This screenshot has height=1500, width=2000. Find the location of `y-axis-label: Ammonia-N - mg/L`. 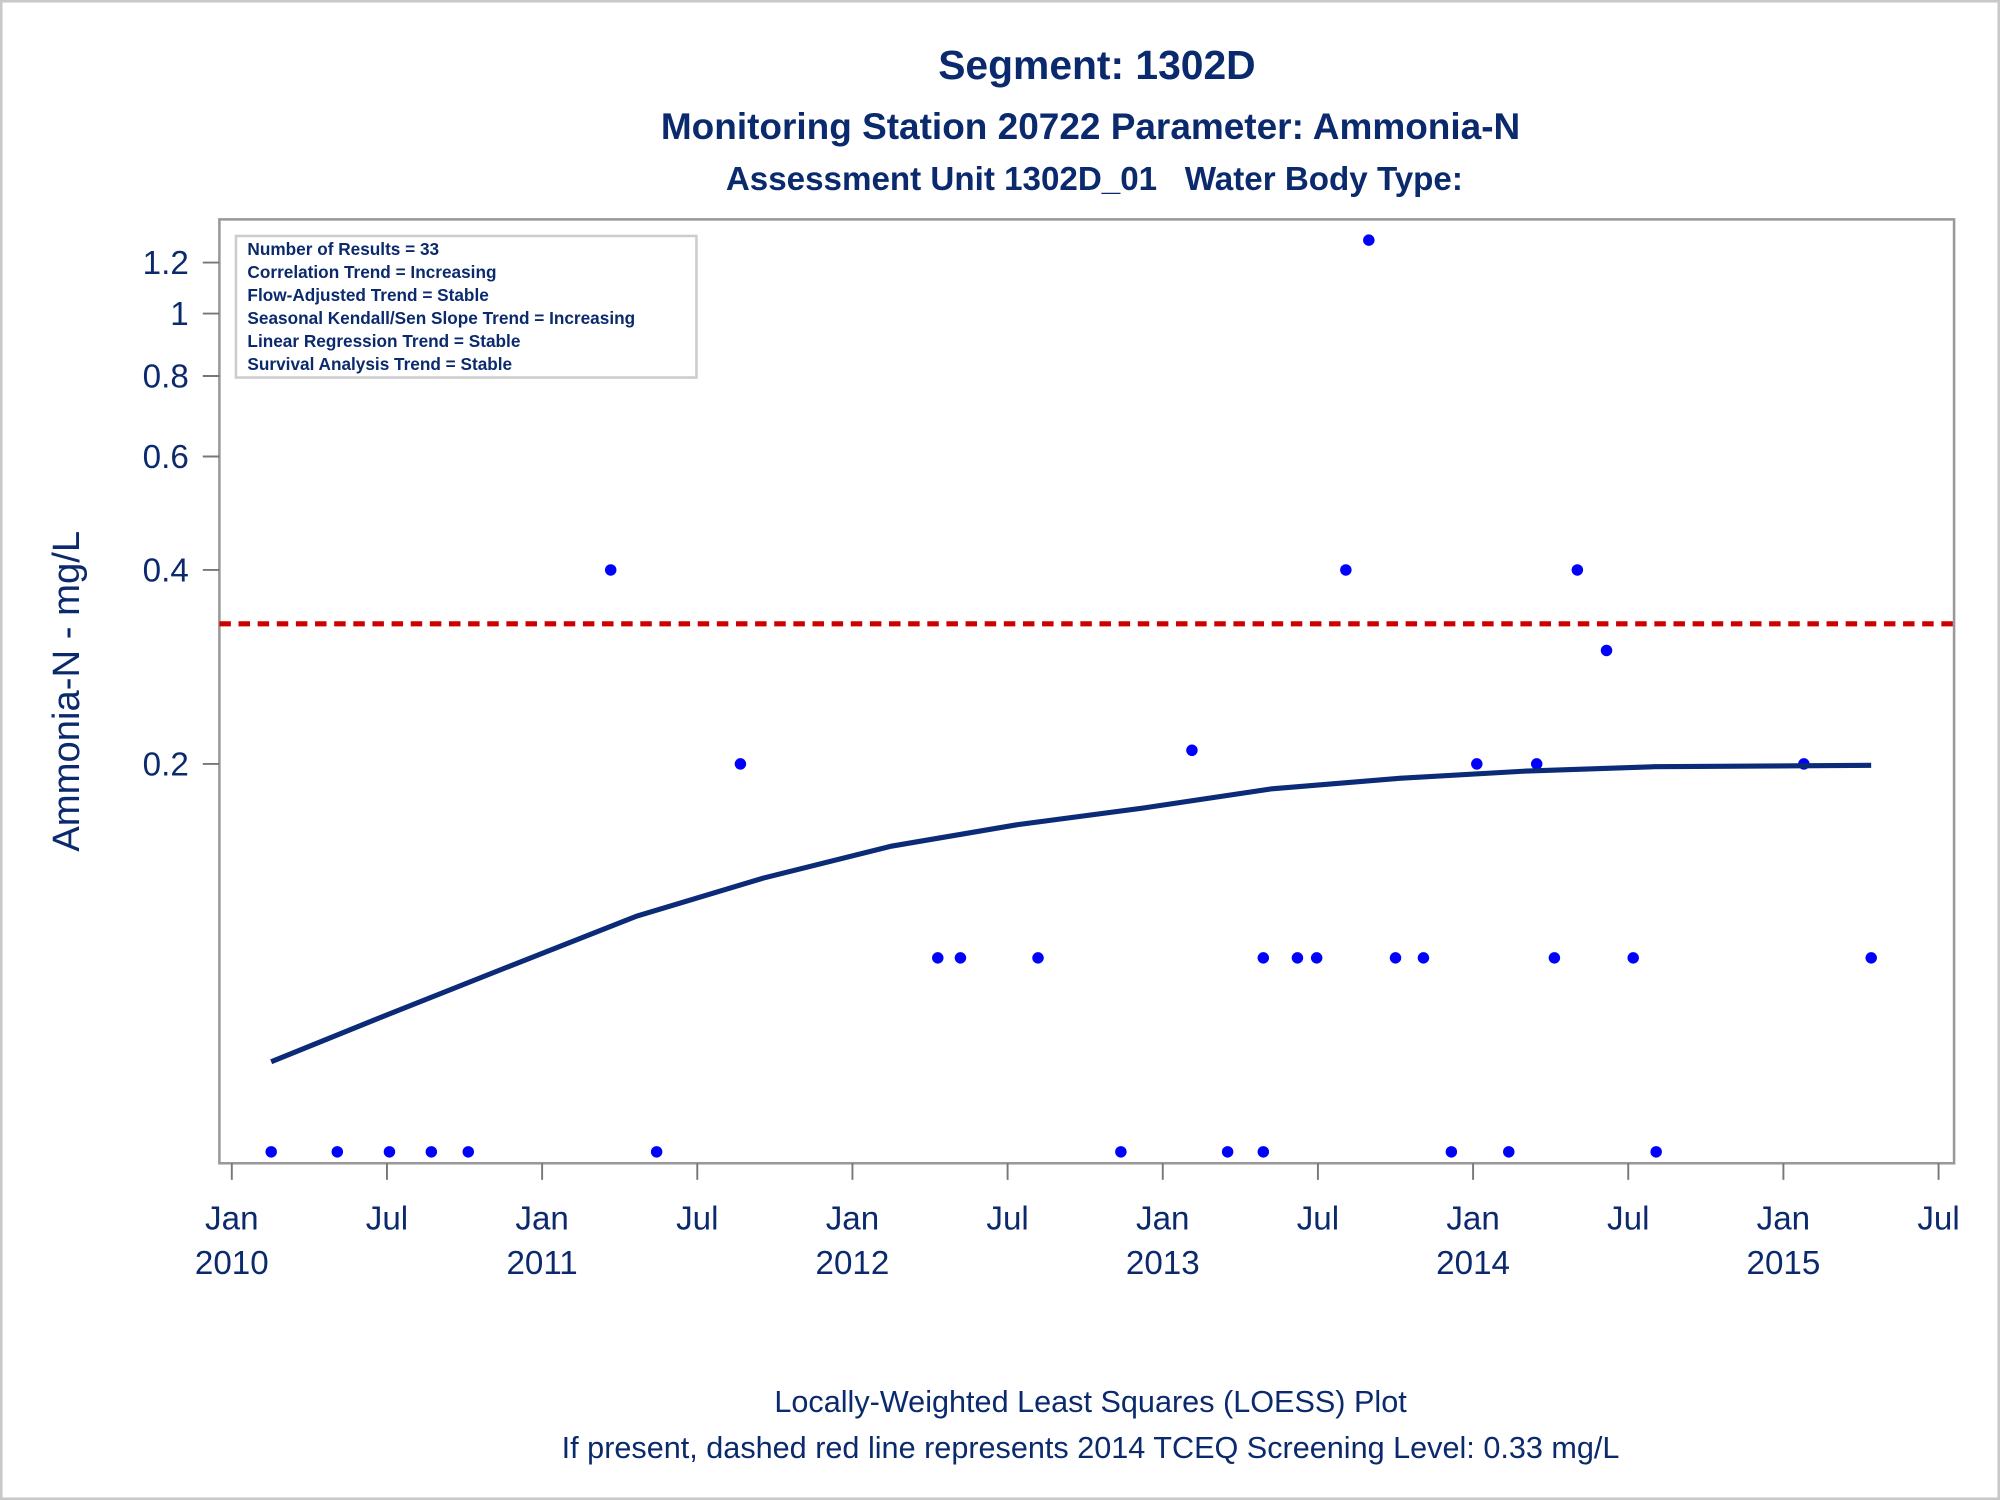

y-axis-label: Ammonia-N - mg/L is located at coordinates (66, 691).